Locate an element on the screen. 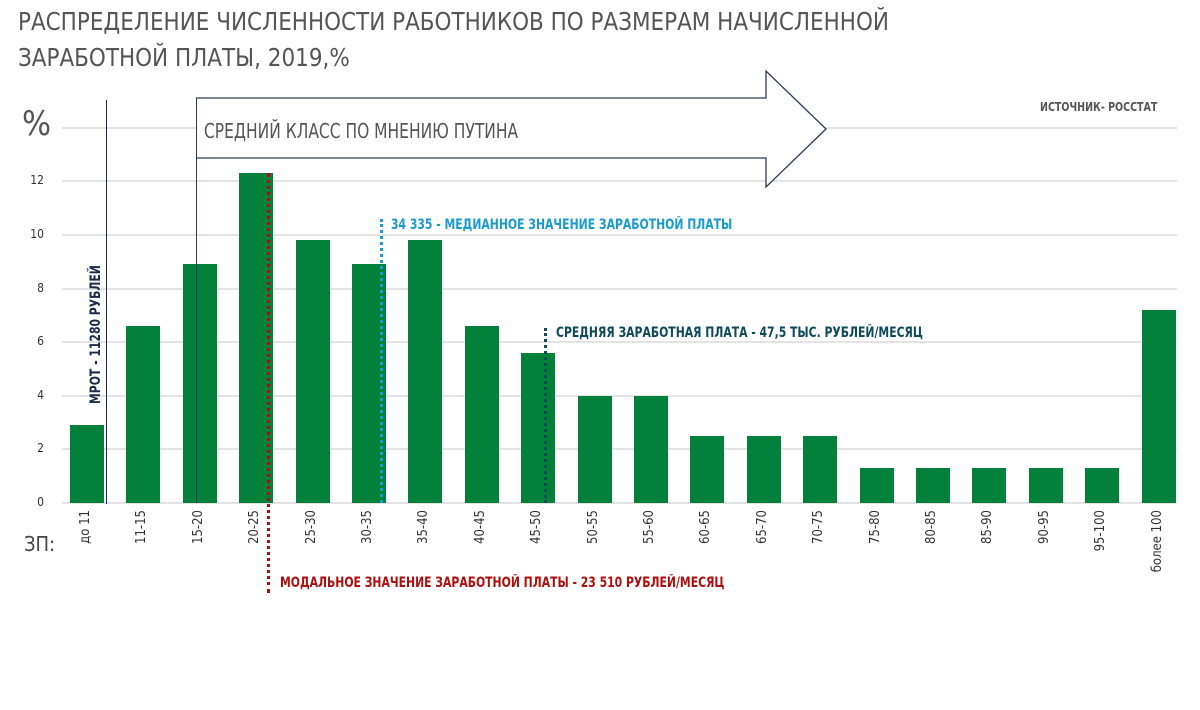 Image resolution: width=1200 pixels, height=710 pixels. bar-до-11 is located at coordinates (87, 464).